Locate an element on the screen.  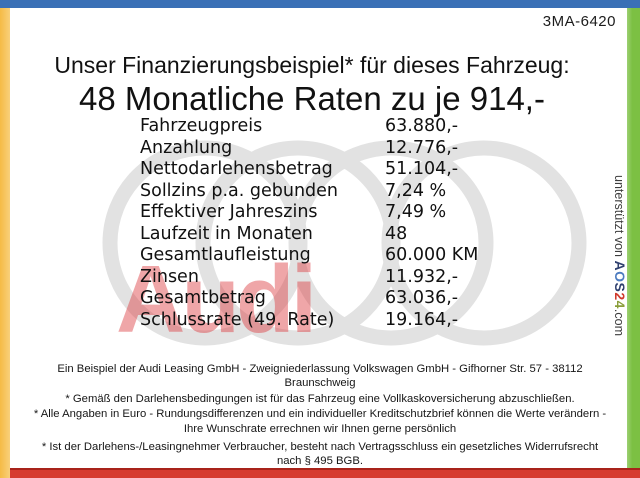
table-row: Schlussrate (49. Rate) 19.164,- is located at coordinates (309, 321).